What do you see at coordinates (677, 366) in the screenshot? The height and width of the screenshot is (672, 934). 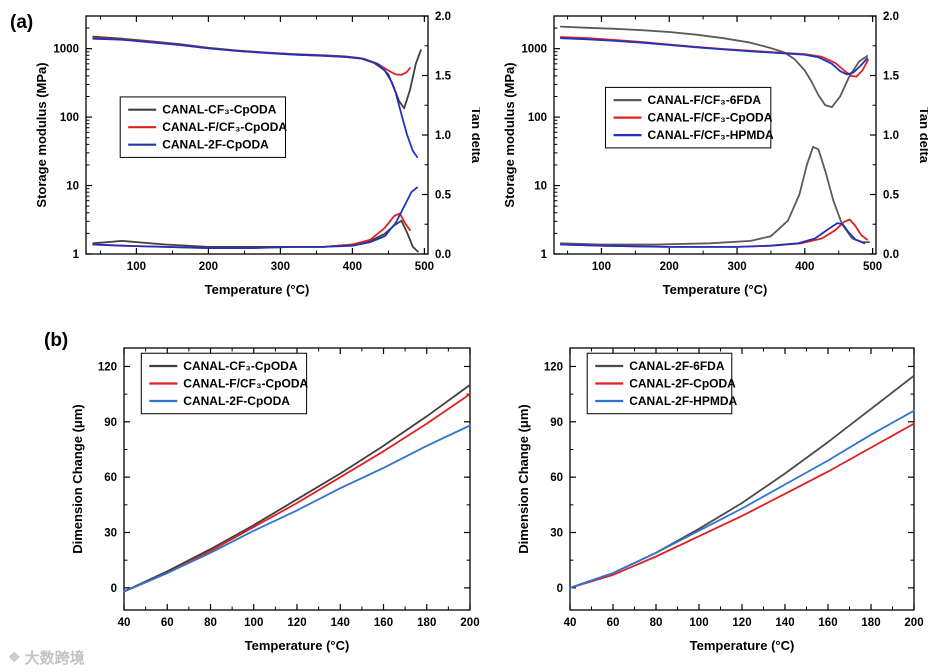 I see `svg-text: CANAL-2F-6FDA` at bounding box center [677, 366].